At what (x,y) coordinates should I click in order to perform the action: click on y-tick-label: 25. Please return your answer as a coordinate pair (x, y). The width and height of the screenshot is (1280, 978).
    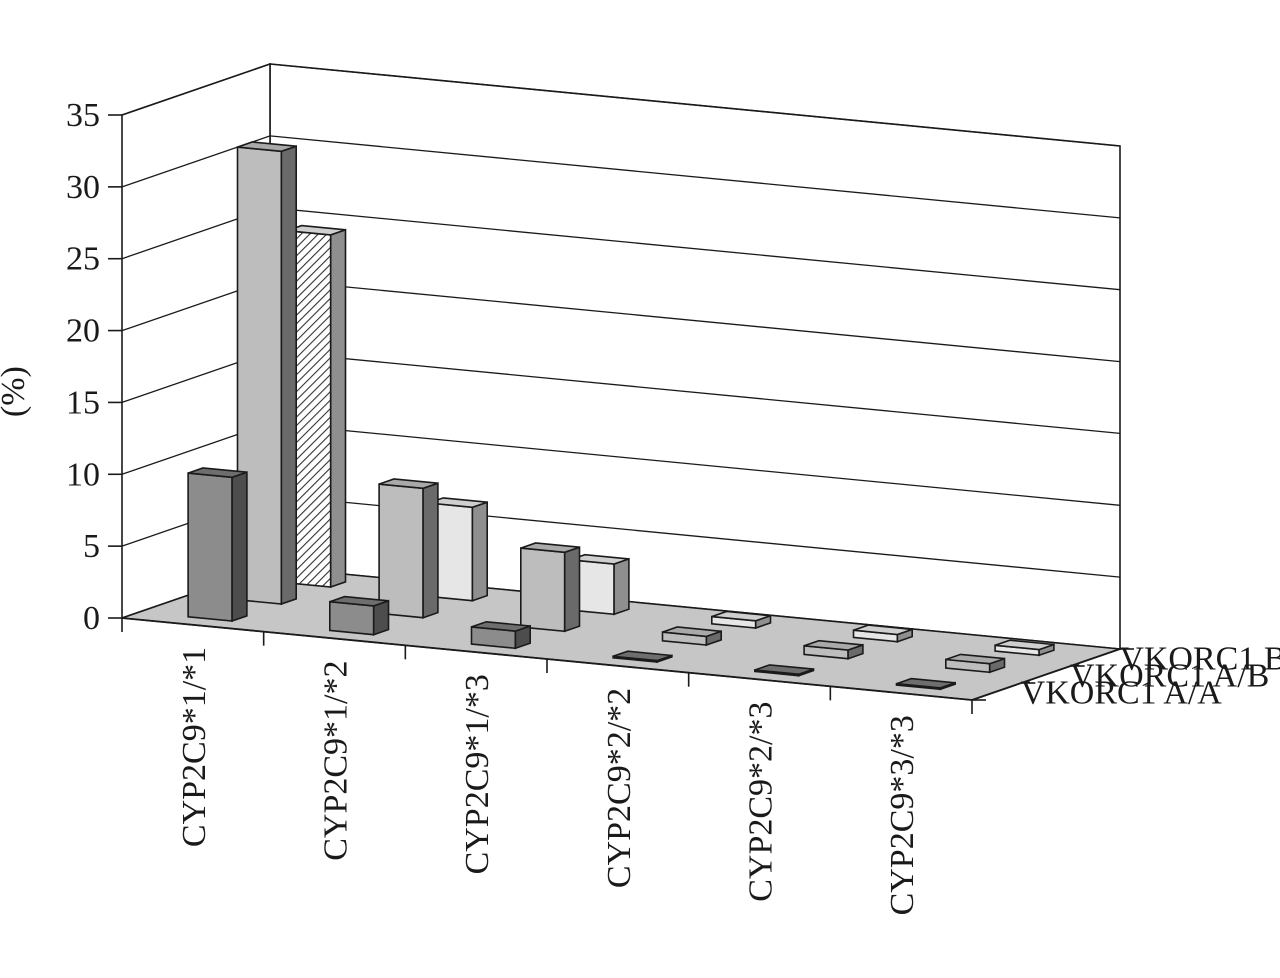
    Looking at the image, I should click on (83, 259).